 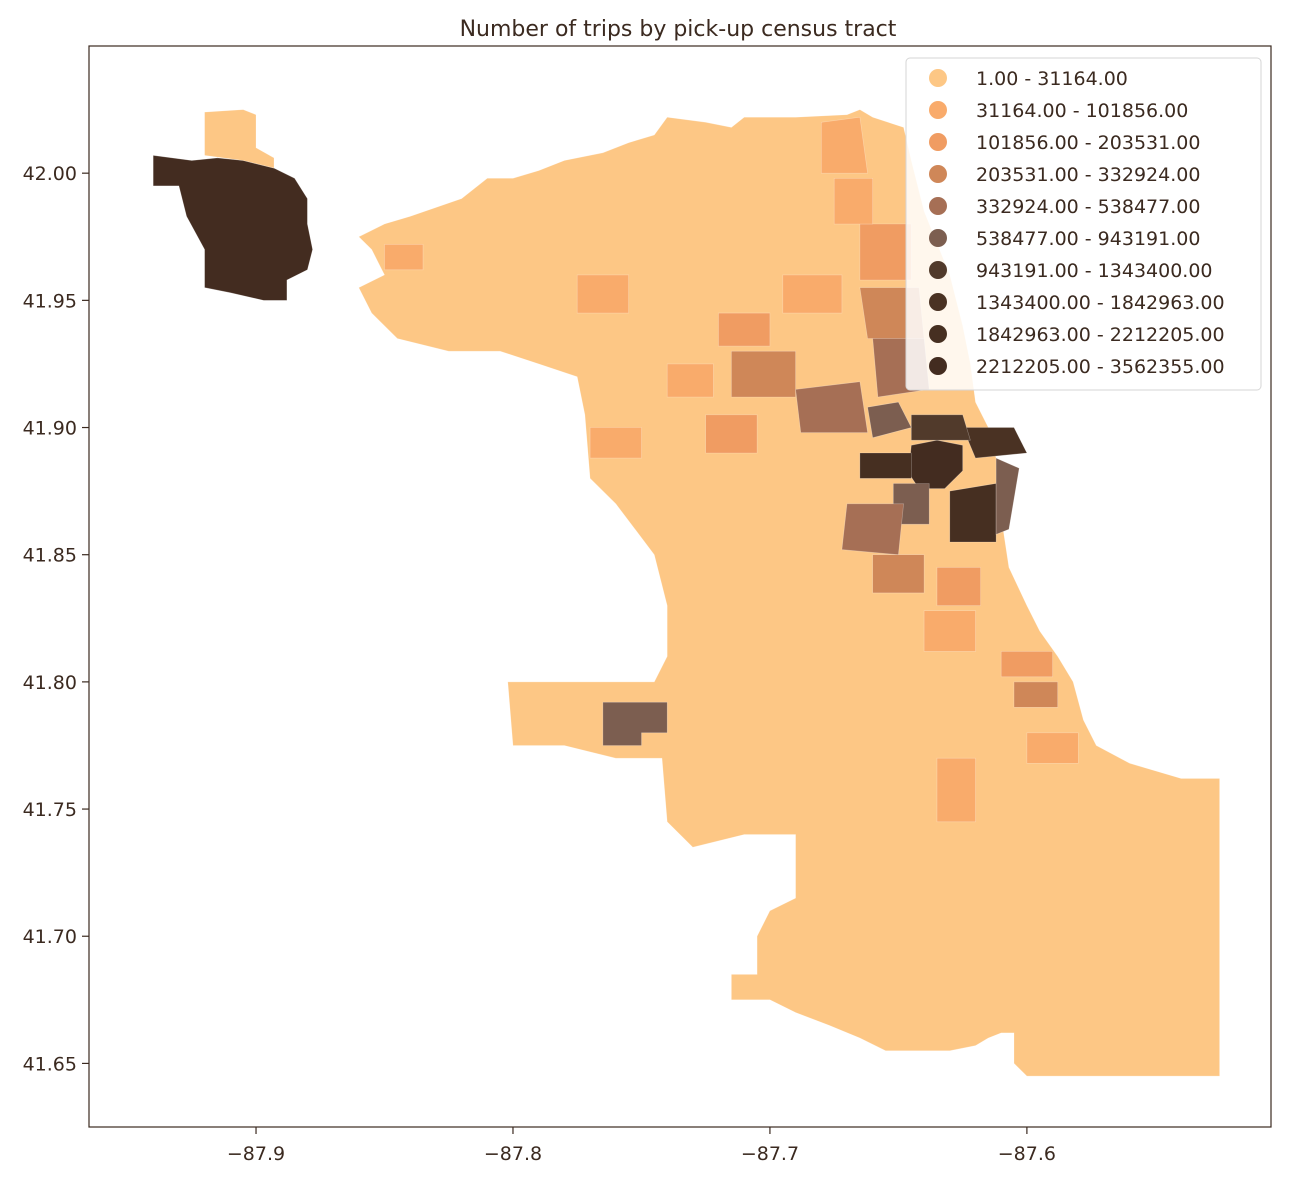 What do you see at coordinates (56, 619) in the screenshot?
I see `y-axis: 42.00 41.95 41.90 41.85 41.80 41.75 41.70 41.65` at bounding box center [56, 619].